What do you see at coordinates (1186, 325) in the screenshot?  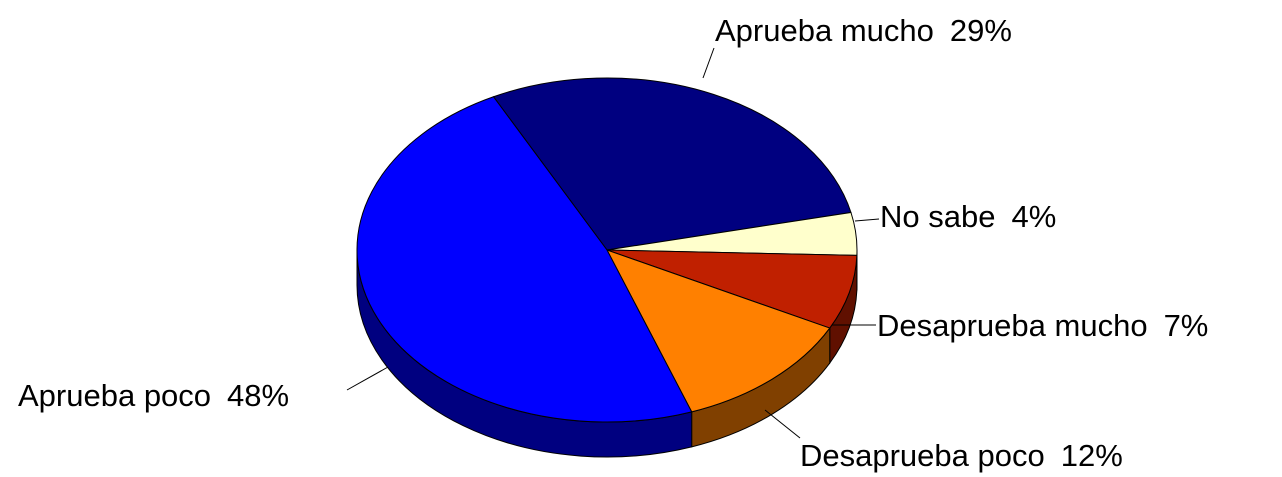 I see `value-label: 7%` at bounding box center [1186, 325].